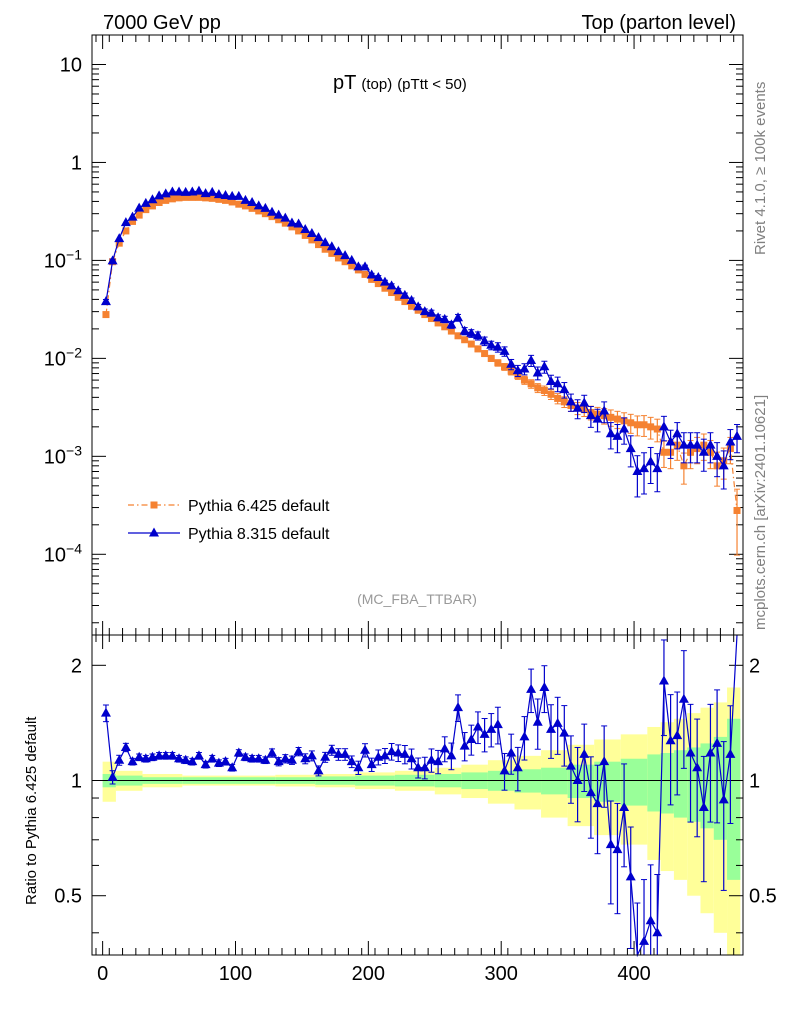  I want to click on ratio-y-tick-label-left: 0.5, so click(68, 897).